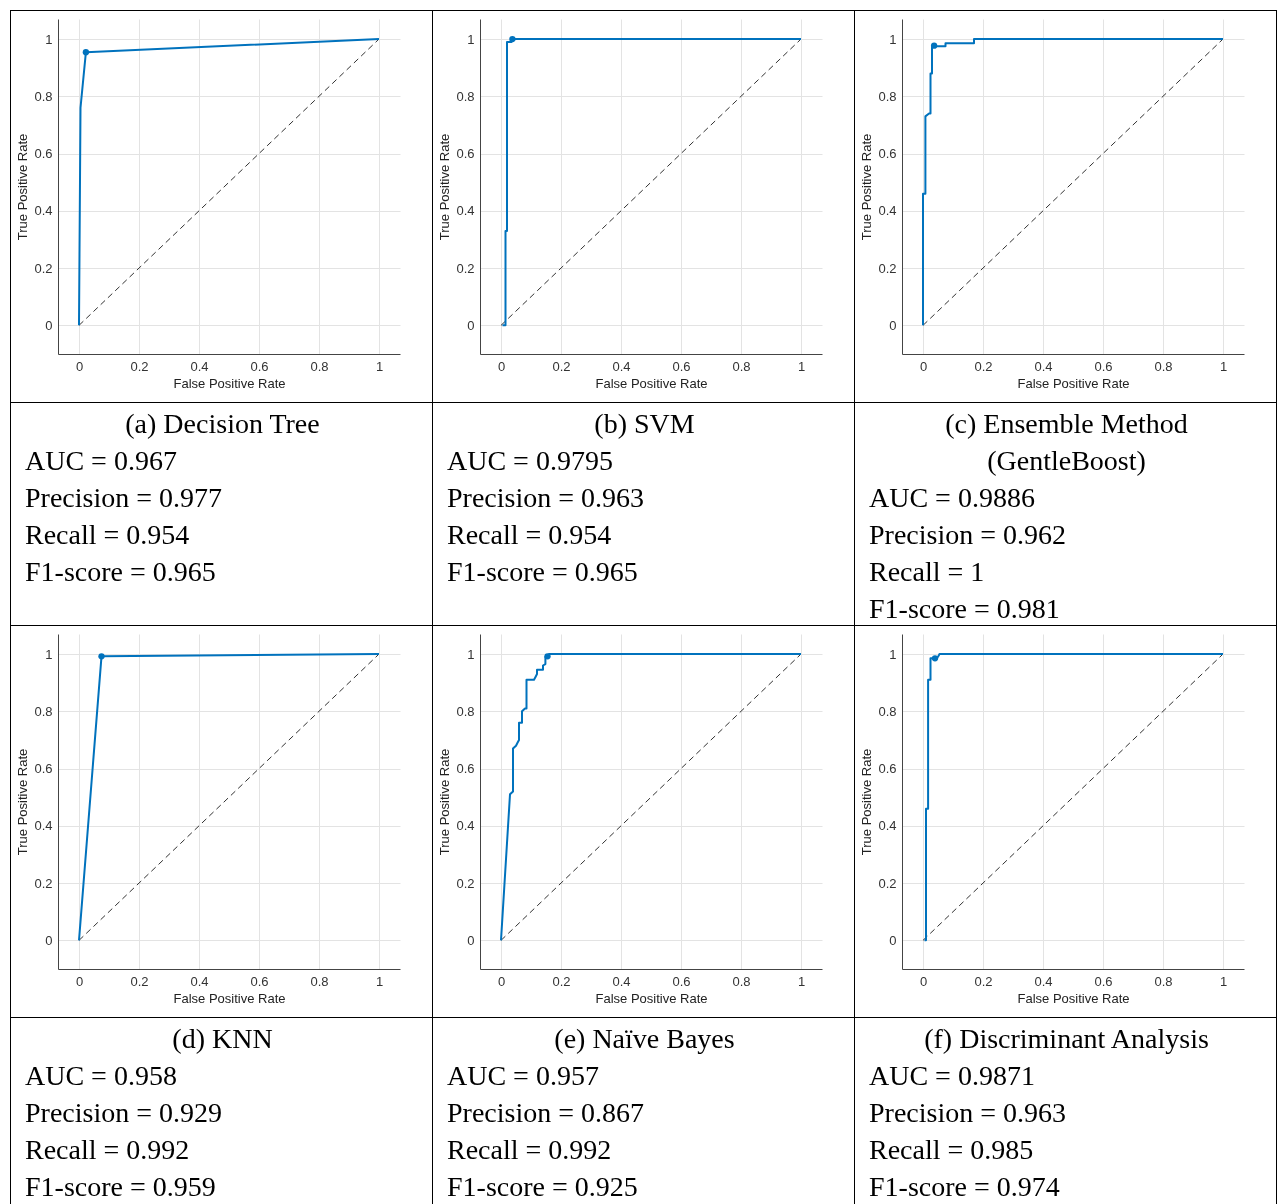 The width and height of the screenshot is (1278, 1204). Describe the element at coordinates (543, 1187) in the screenshot. I see `text: F1-score = 0.925` at that location.